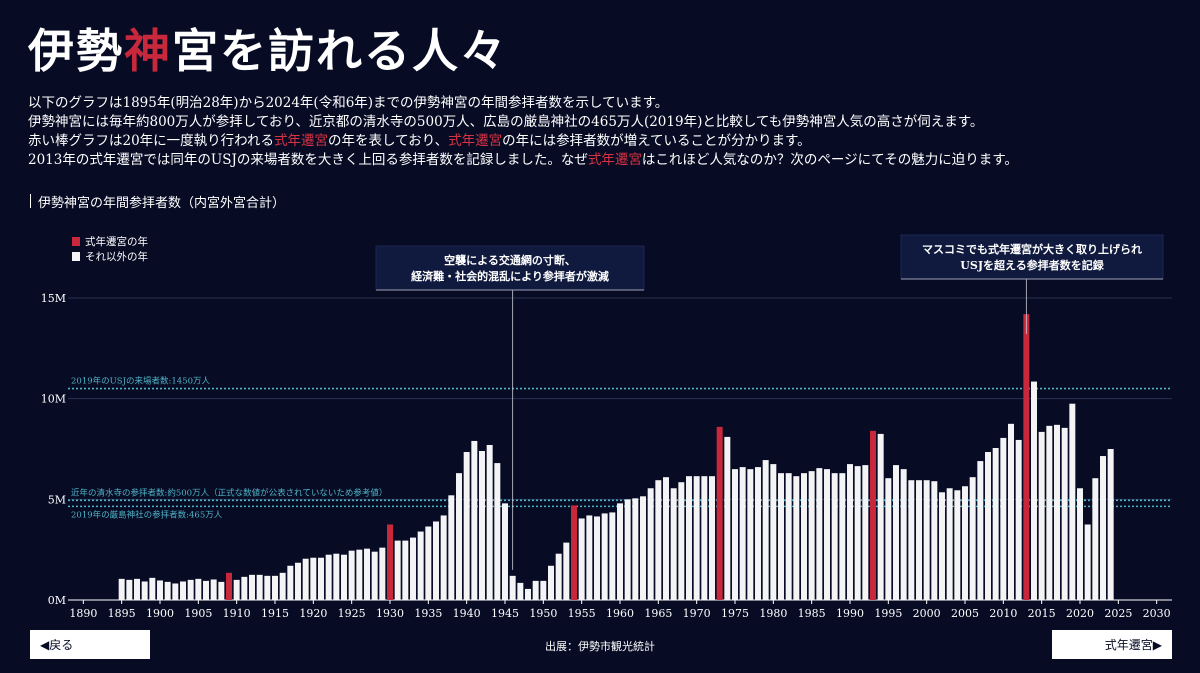 This screenshot has height=673, width=1200. Describe the element at coordinates (147, 514) in the screenshot. I see `reference-line-label: 2019年の厳島神社の参拝者数:465万人` at that location.